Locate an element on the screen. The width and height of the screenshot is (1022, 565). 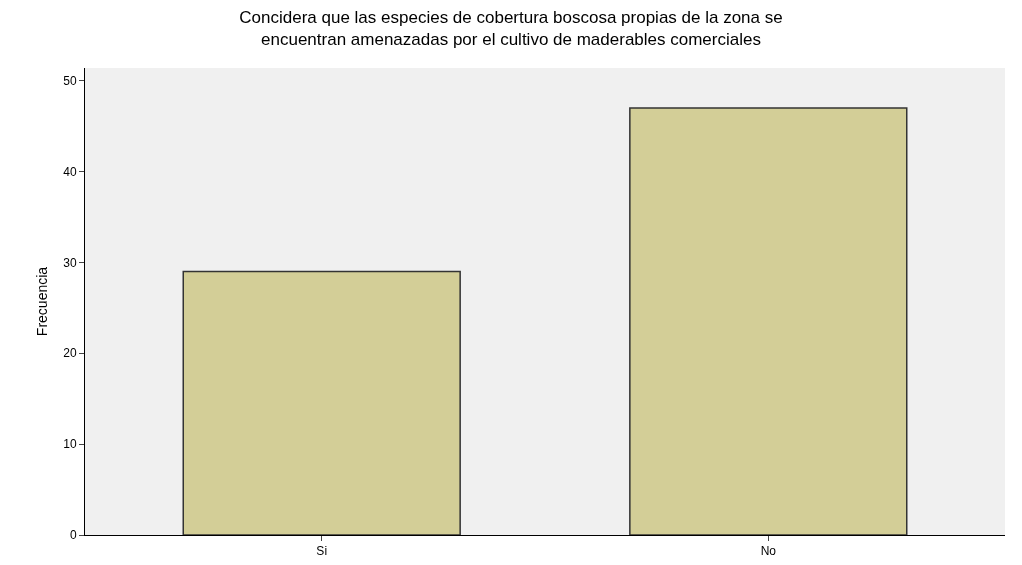
y-axis-title: Frecuencia is located at coordinates (41, 301).